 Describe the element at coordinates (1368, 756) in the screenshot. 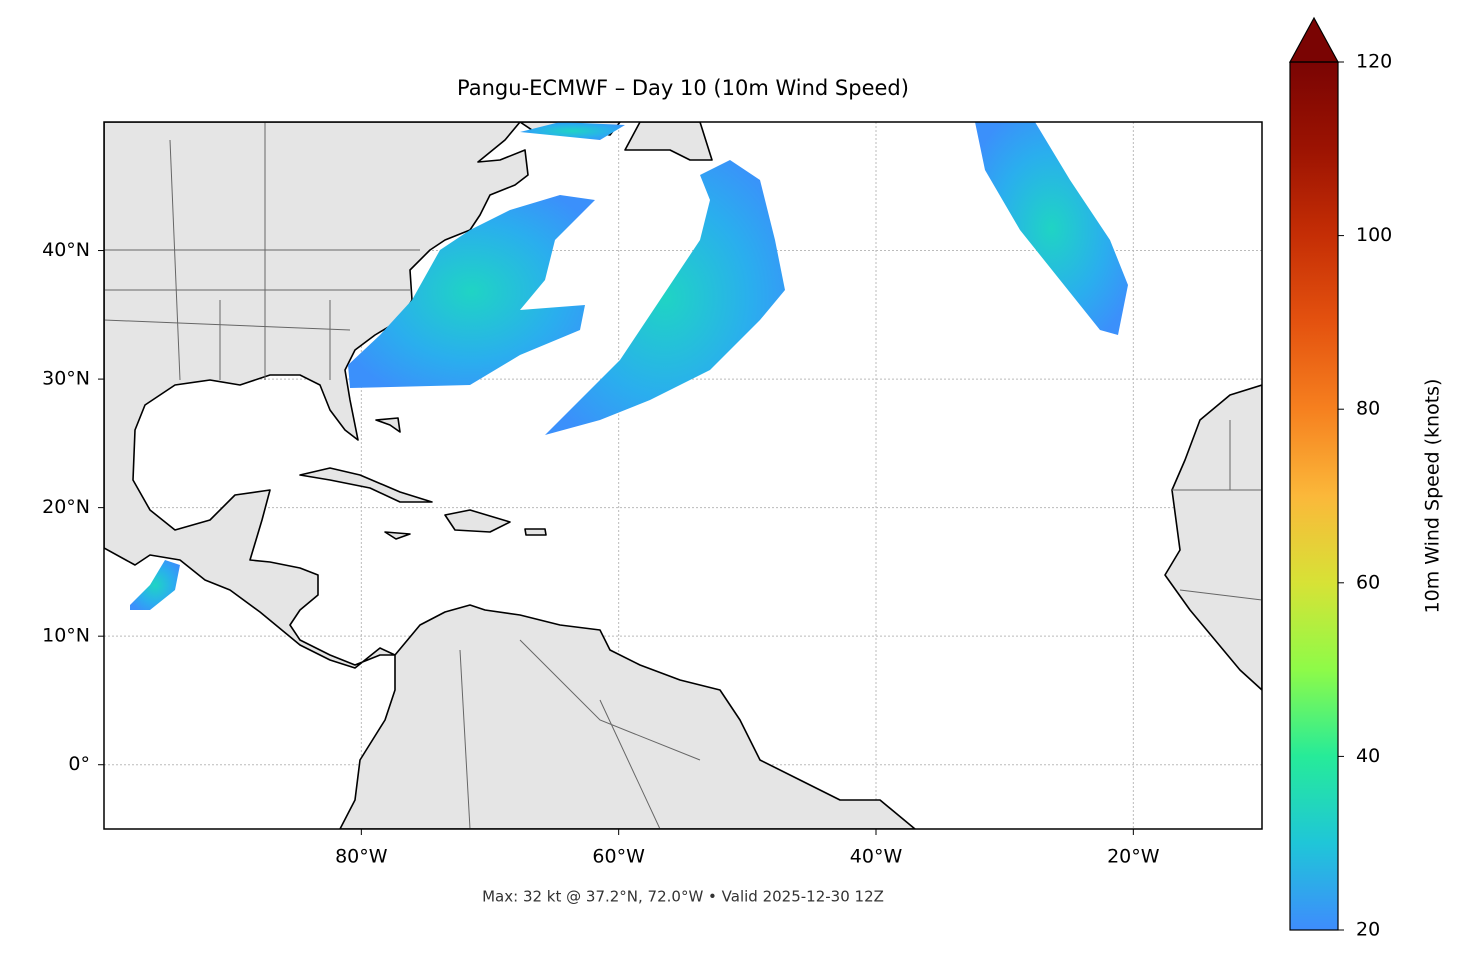

I see `colorbar-tick-label: 40` at that location.